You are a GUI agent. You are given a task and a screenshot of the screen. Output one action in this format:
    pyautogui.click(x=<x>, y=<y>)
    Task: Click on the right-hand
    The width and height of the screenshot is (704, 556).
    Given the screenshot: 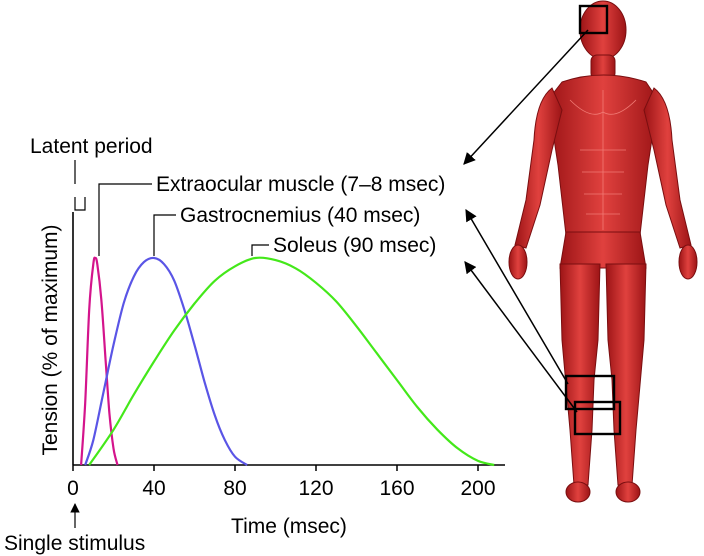 What is the action you would take?
    pyautogui.click(x=688, y=262)
    